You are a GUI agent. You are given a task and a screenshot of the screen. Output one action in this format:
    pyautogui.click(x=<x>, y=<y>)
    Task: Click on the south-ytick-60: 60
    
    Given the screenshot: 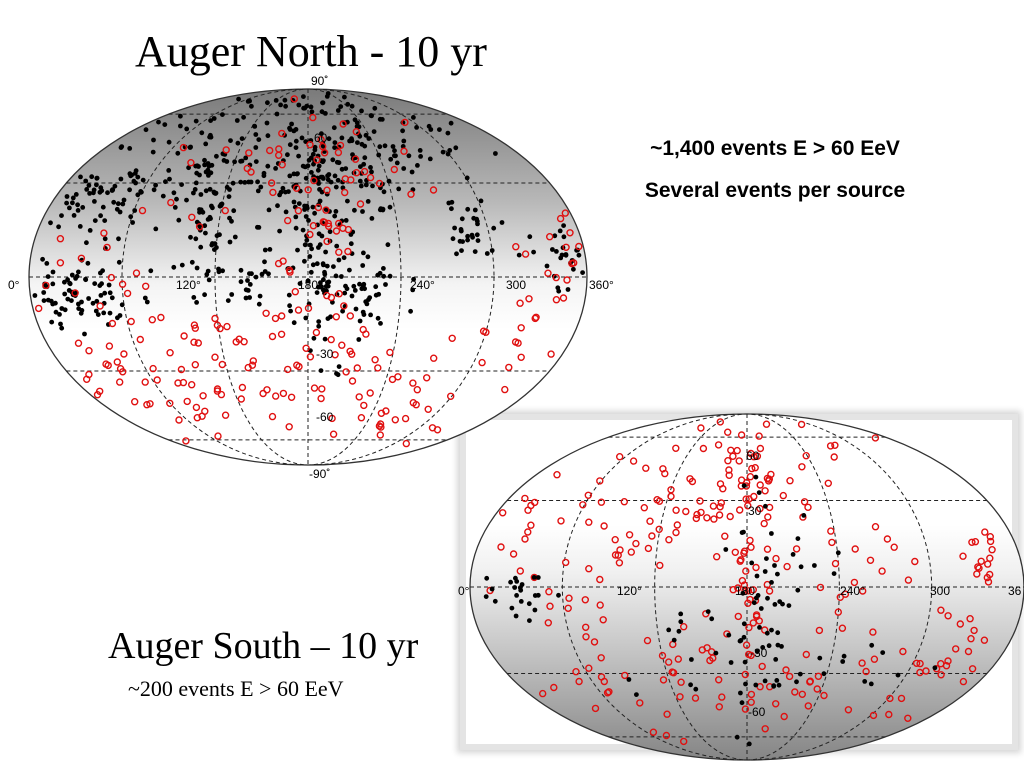 What is the action you would take?
    pyautogui.click(x=753, y=456)
    